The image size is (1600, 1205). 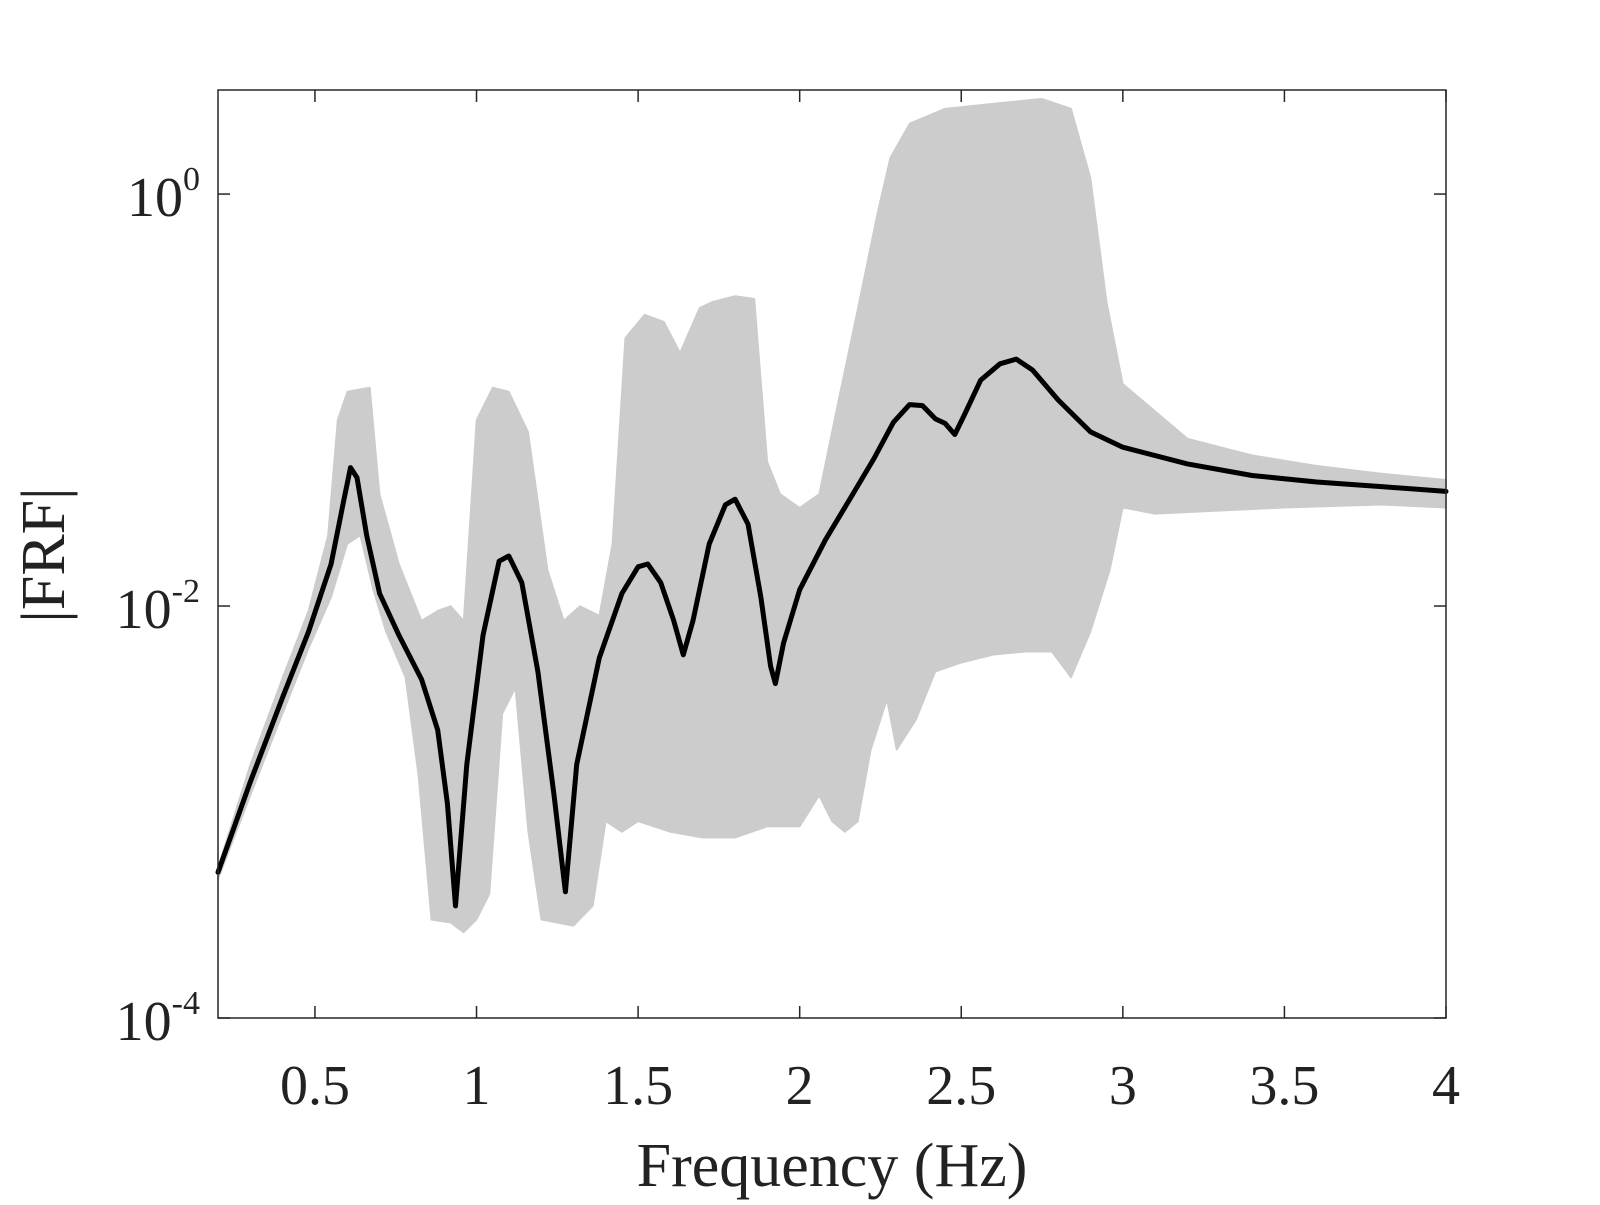 What do you see at coordinates (1123, 1086) in the screenshot?
I see `x-tick-label: 3` at bounding box center [1123, 1086].